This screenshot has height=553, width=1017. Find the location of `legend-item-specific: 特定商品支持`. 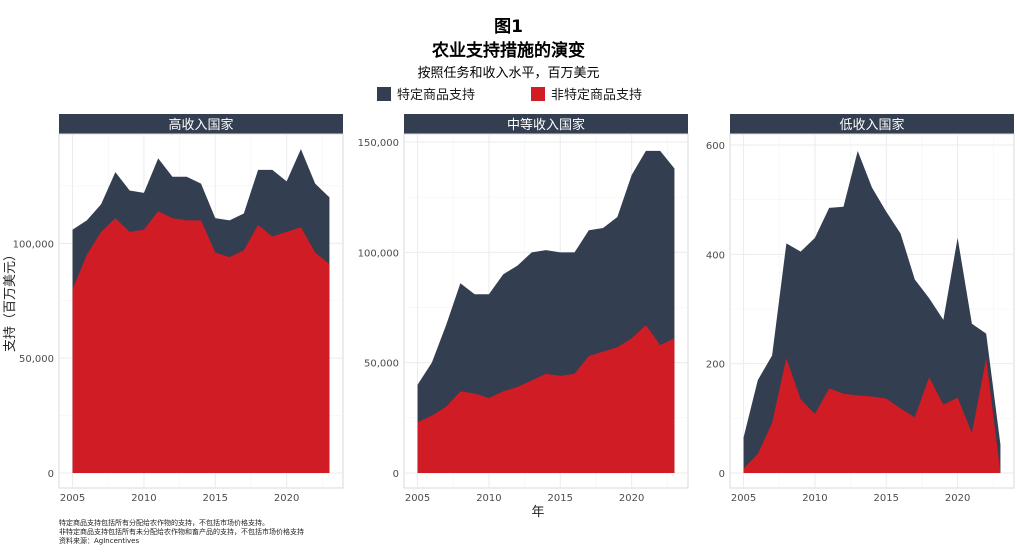

legend-item-specific: 特定商品支持 is located at coordinates (426, 93).